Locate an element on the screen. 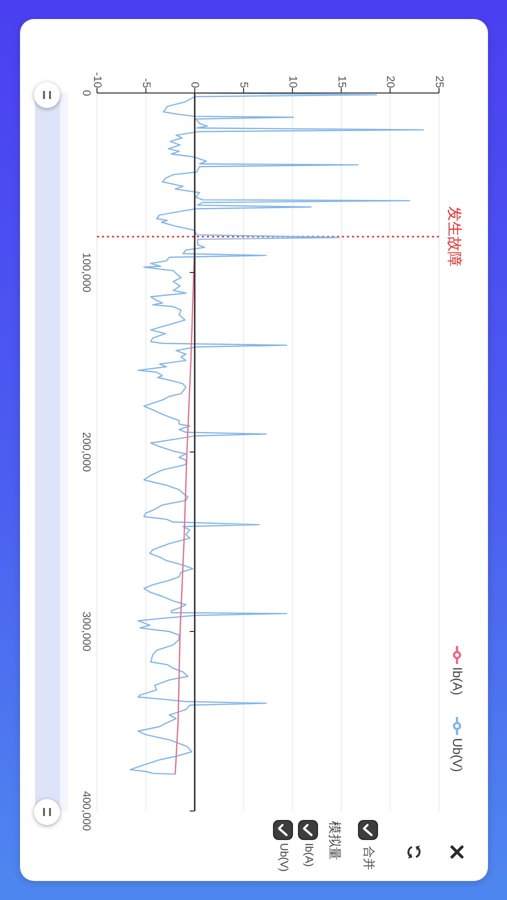 The image size is (507, 900). x-tick-label: 25 is located at coordinates (439, 82).